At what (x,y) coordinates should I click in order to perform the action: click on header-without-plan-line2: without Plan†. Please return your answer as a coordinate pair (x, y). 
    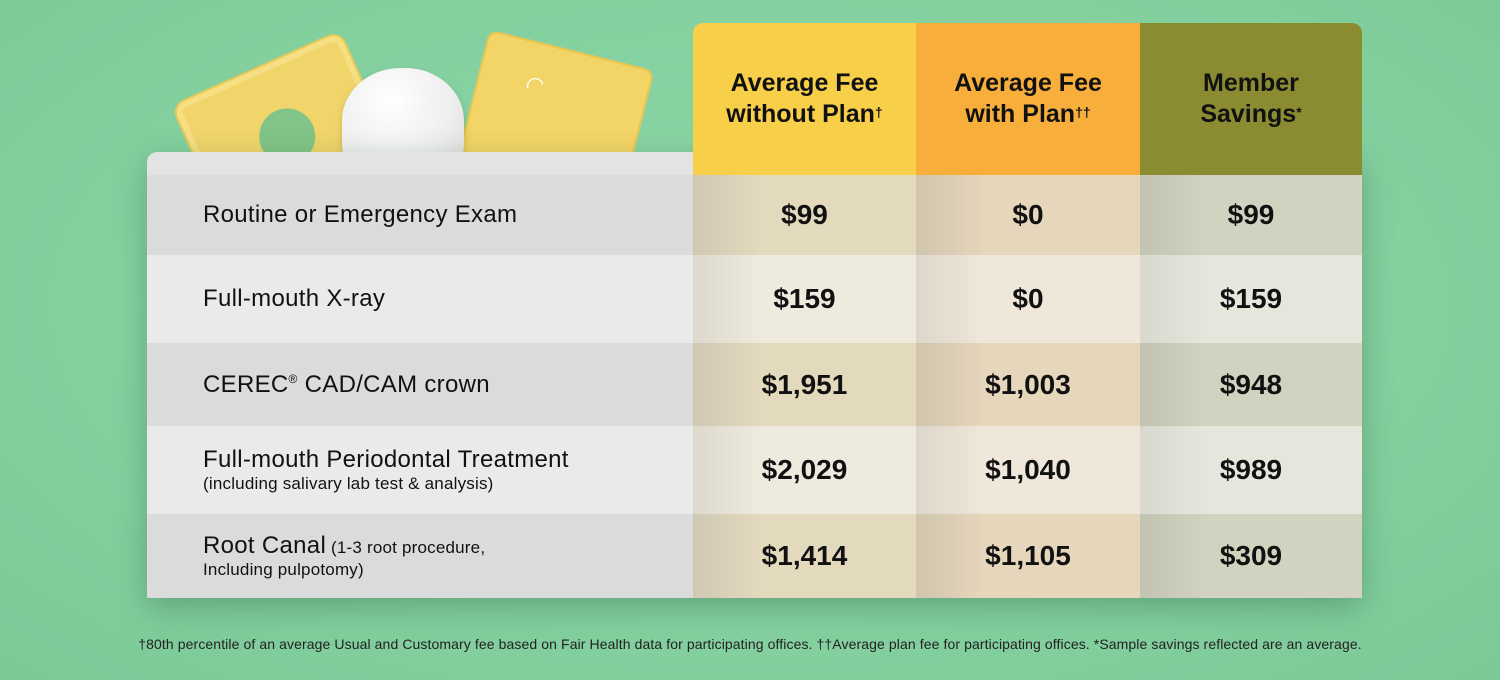
    Looking at the image, I should click on (804, 114).